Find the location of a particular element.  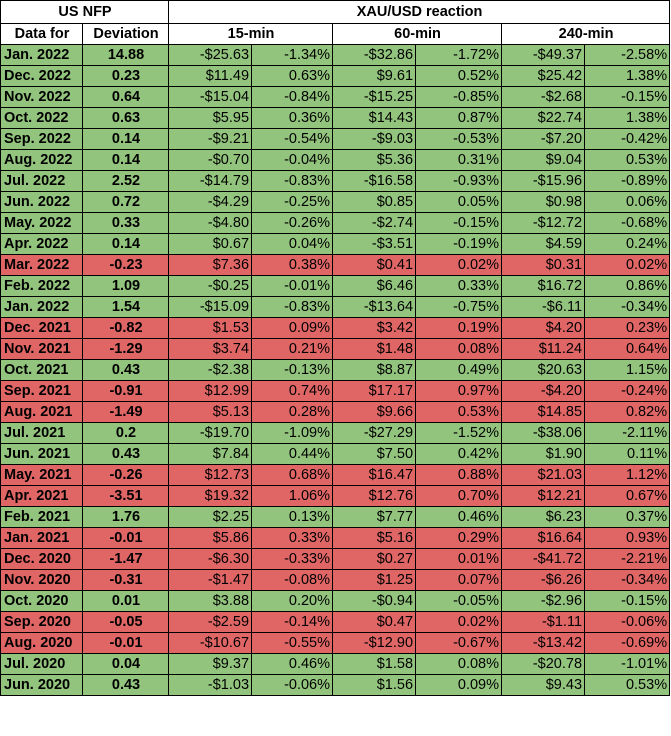

min60-header: 60-min is located at coordinates (417, 34).